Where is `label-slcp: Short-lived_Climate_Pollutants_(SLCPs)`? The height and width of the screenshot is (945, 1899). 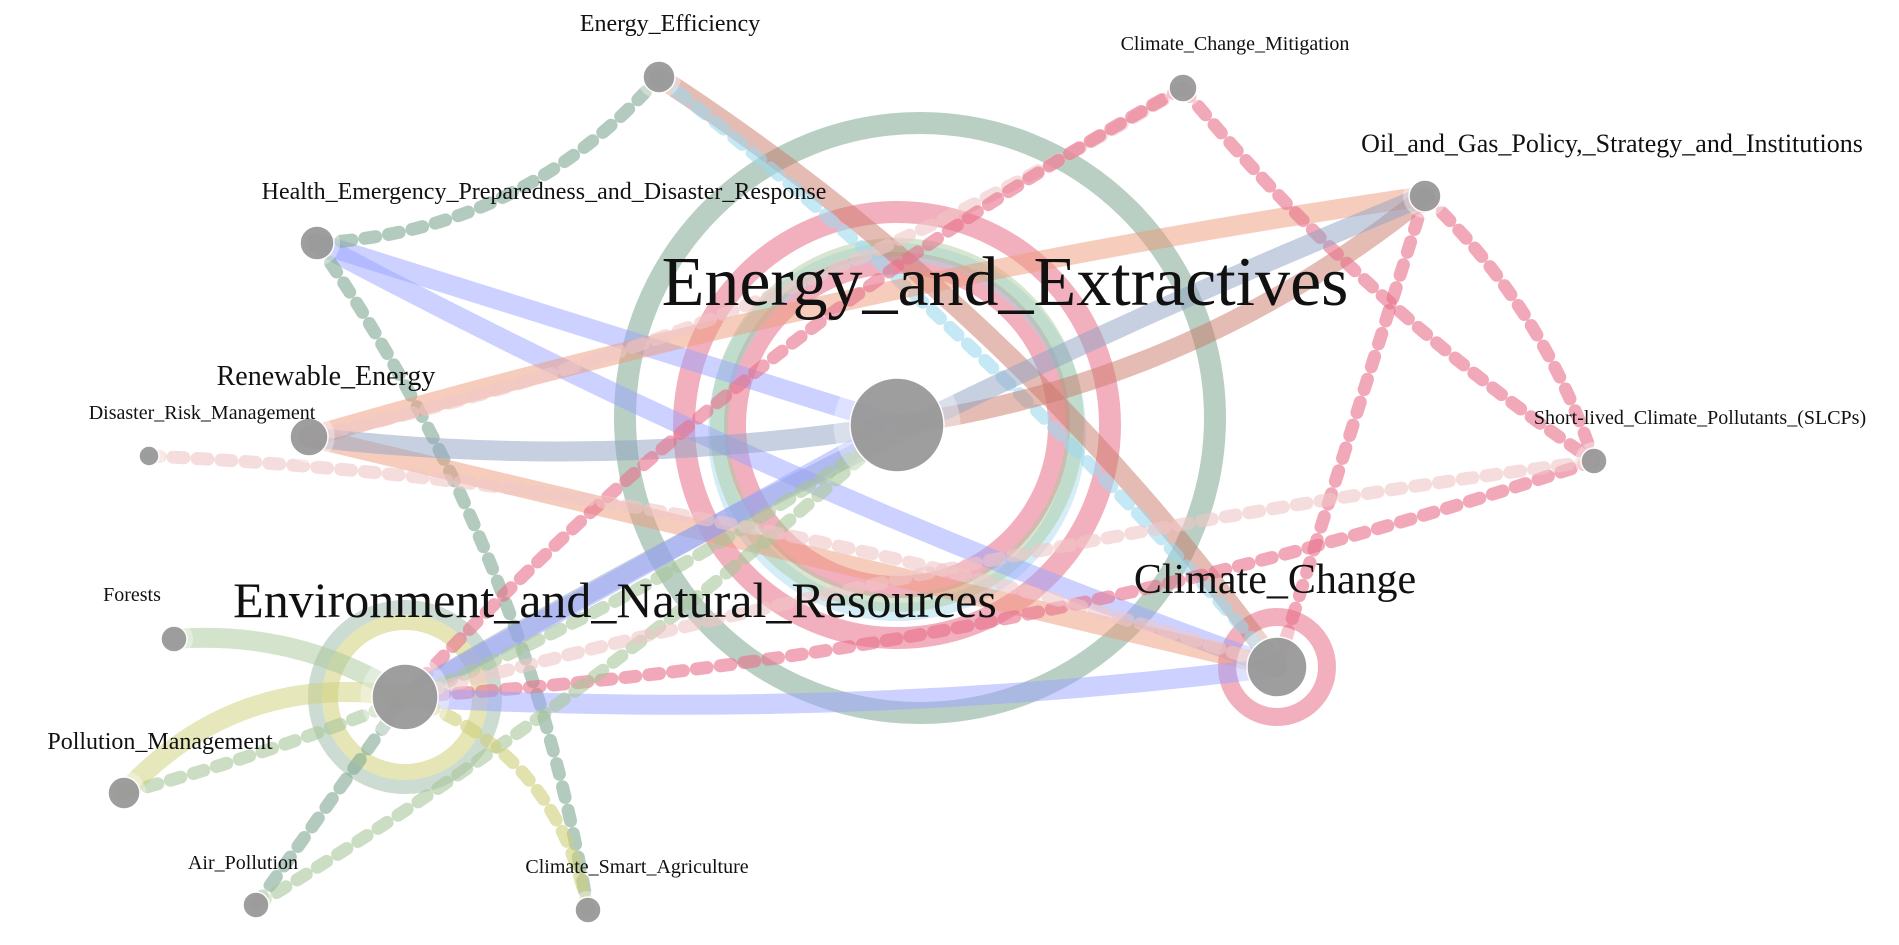
label-slcp: Short-lived_Climate_Pollutants_(SLCPs) is located at coordinates (1700, 418).